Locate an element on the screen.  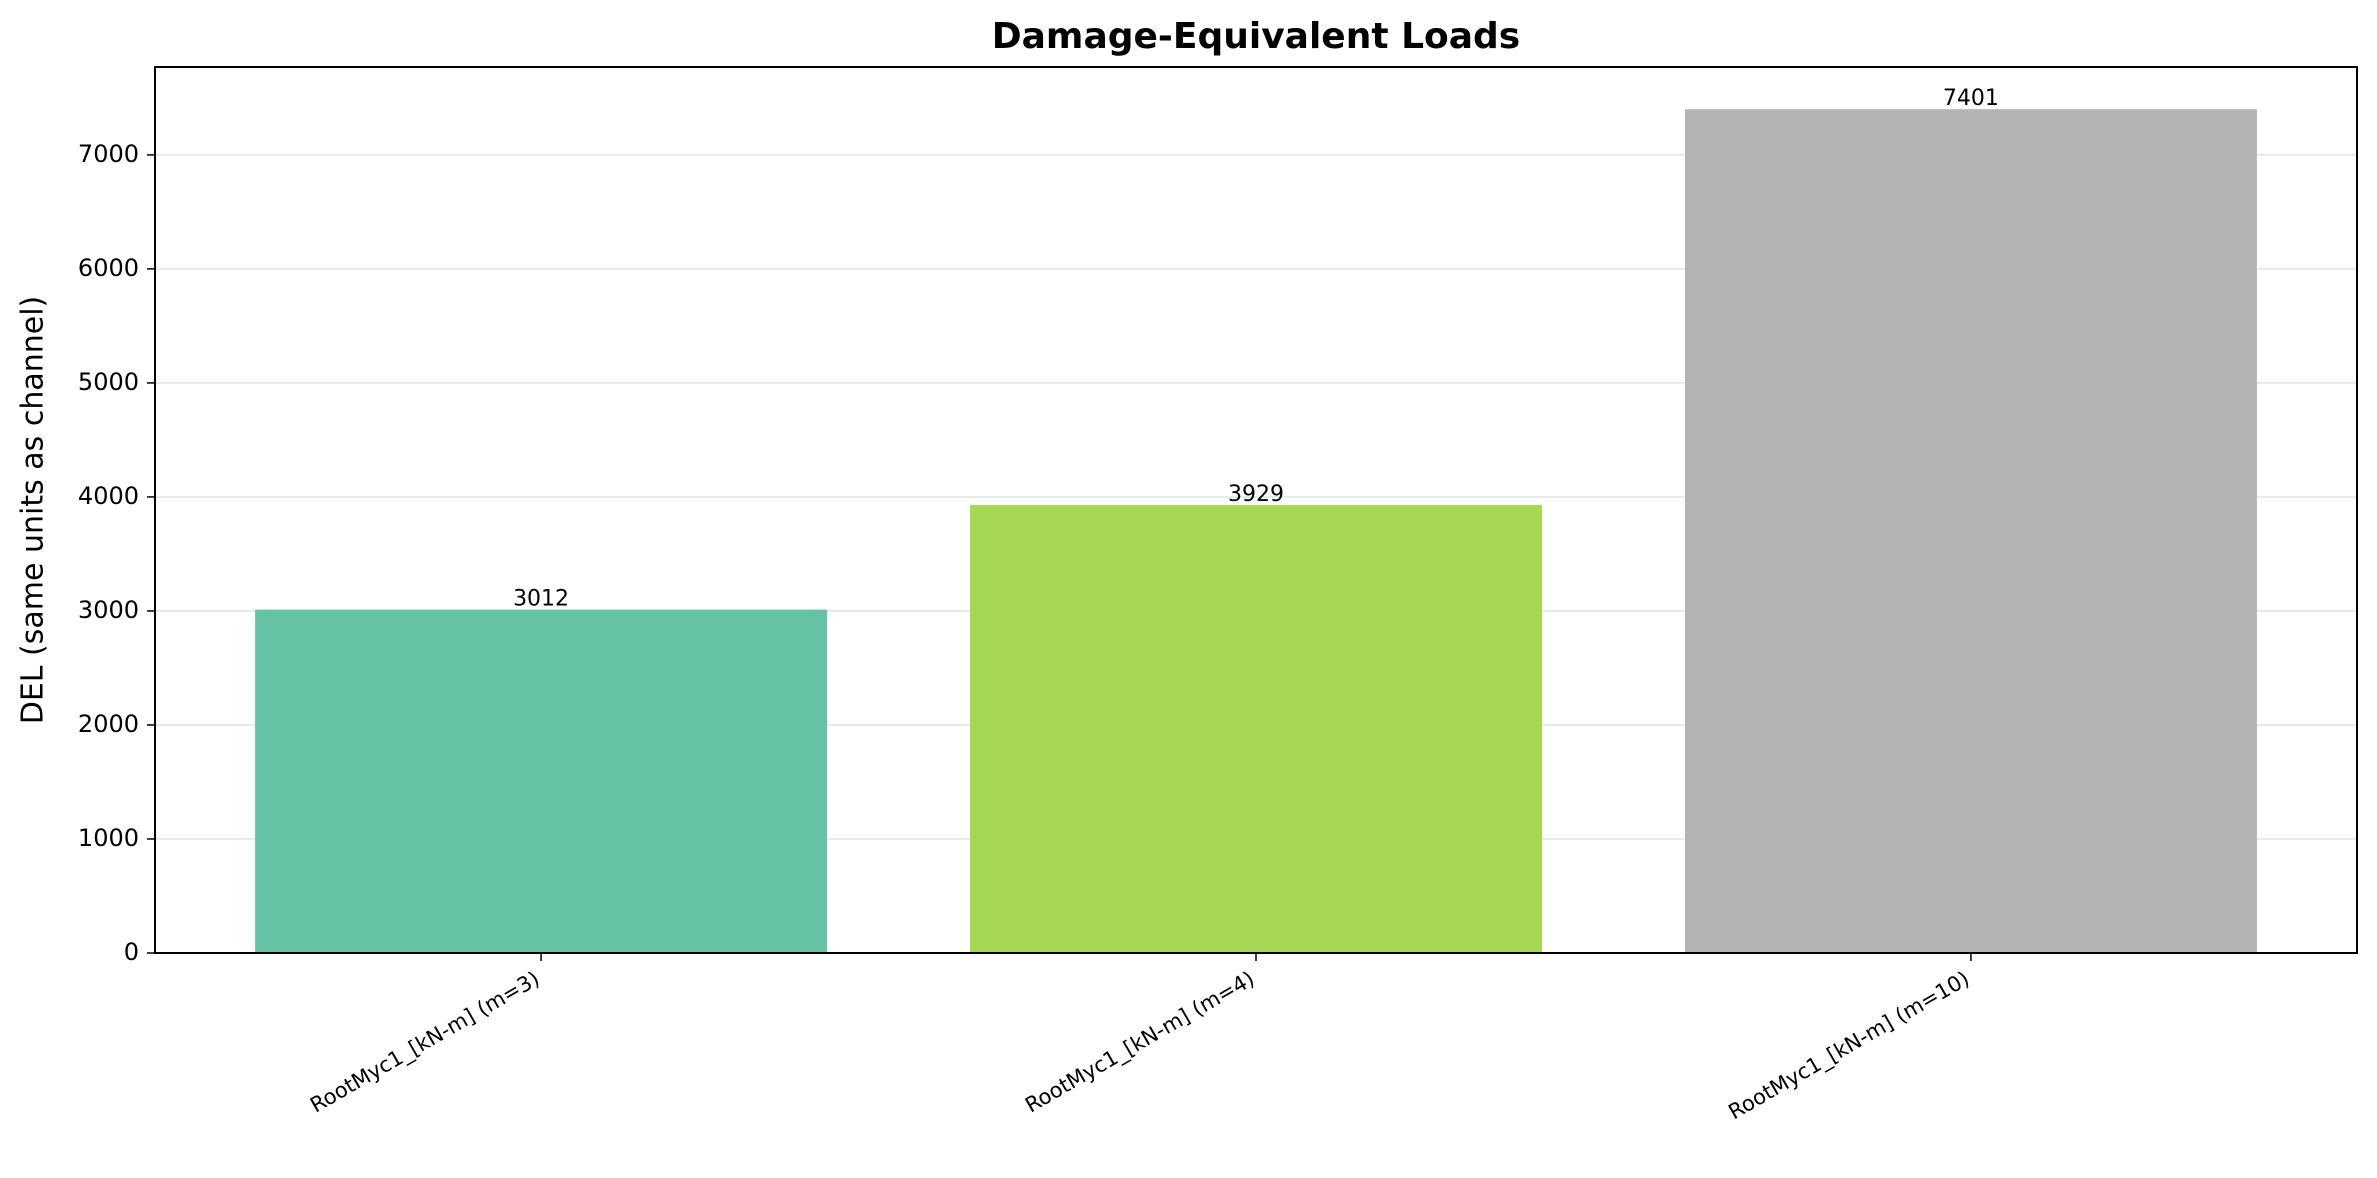
y-tick-label: 3000 is located at coordinates (108, 610).